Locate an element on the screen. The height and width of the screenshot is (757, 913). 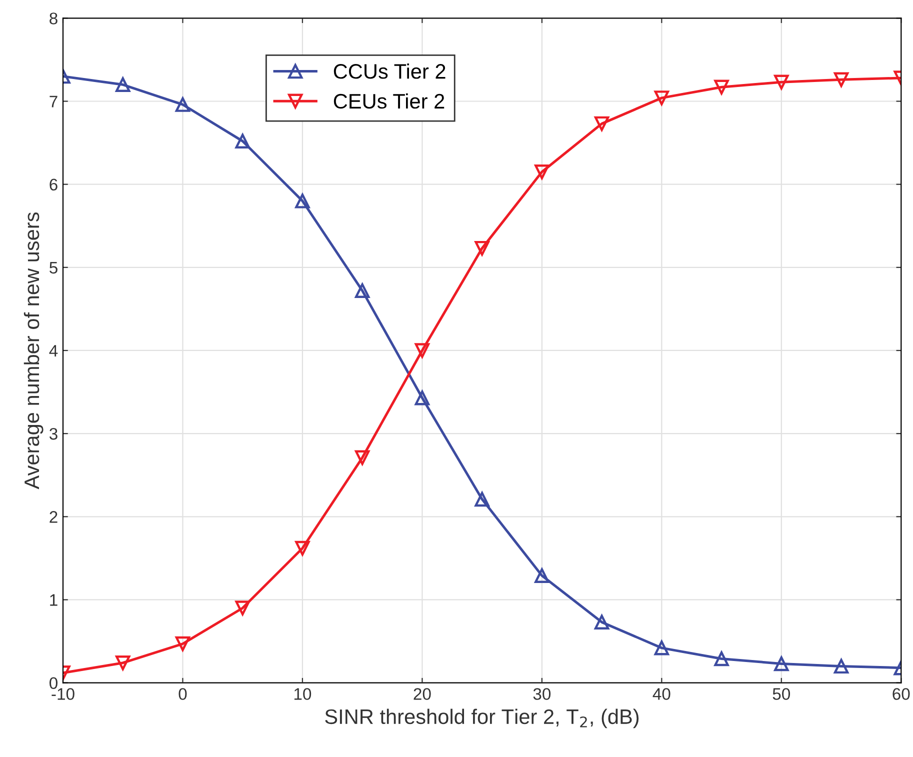
y-tick-label: 7 is located at coordinates (54, 102).